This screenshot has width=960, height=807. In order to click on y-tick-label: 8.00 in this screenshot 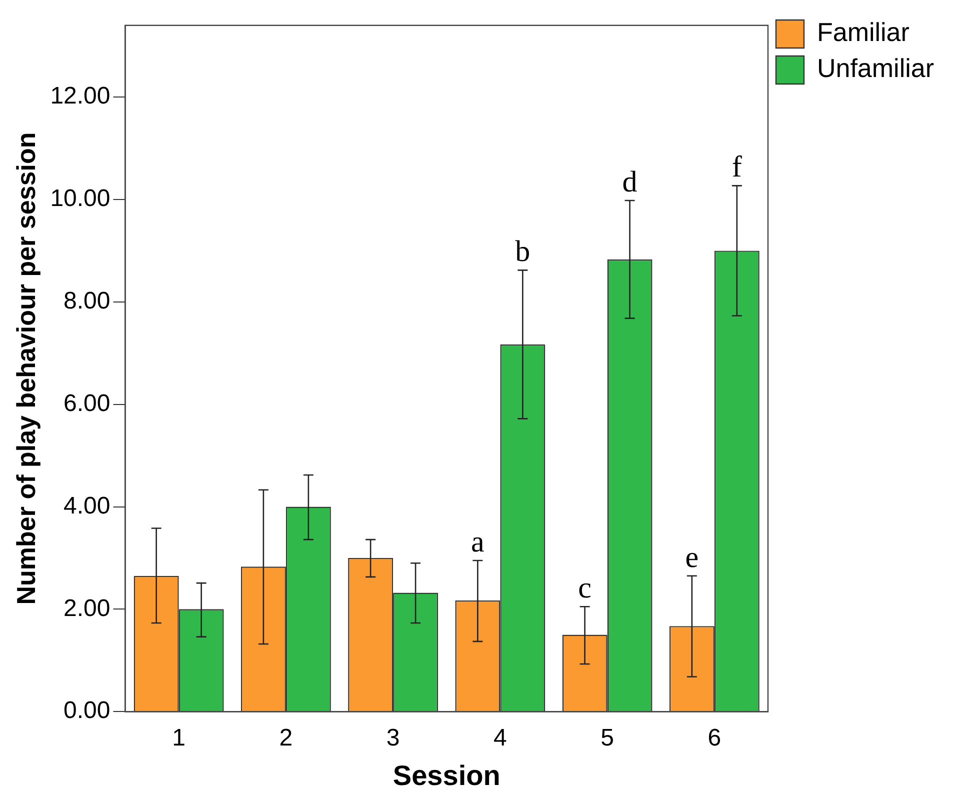, I will do `click(87, 301)`.